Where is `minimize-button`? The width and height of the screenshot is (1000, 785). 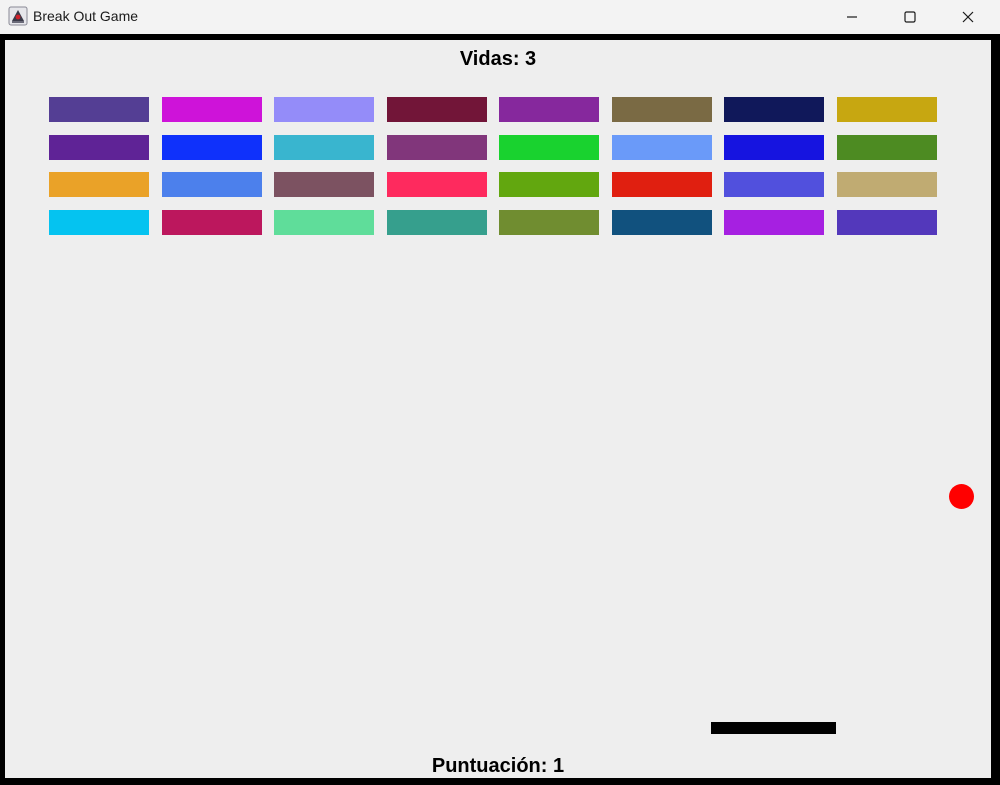
minimize-button is located at coordinates (852, 16).